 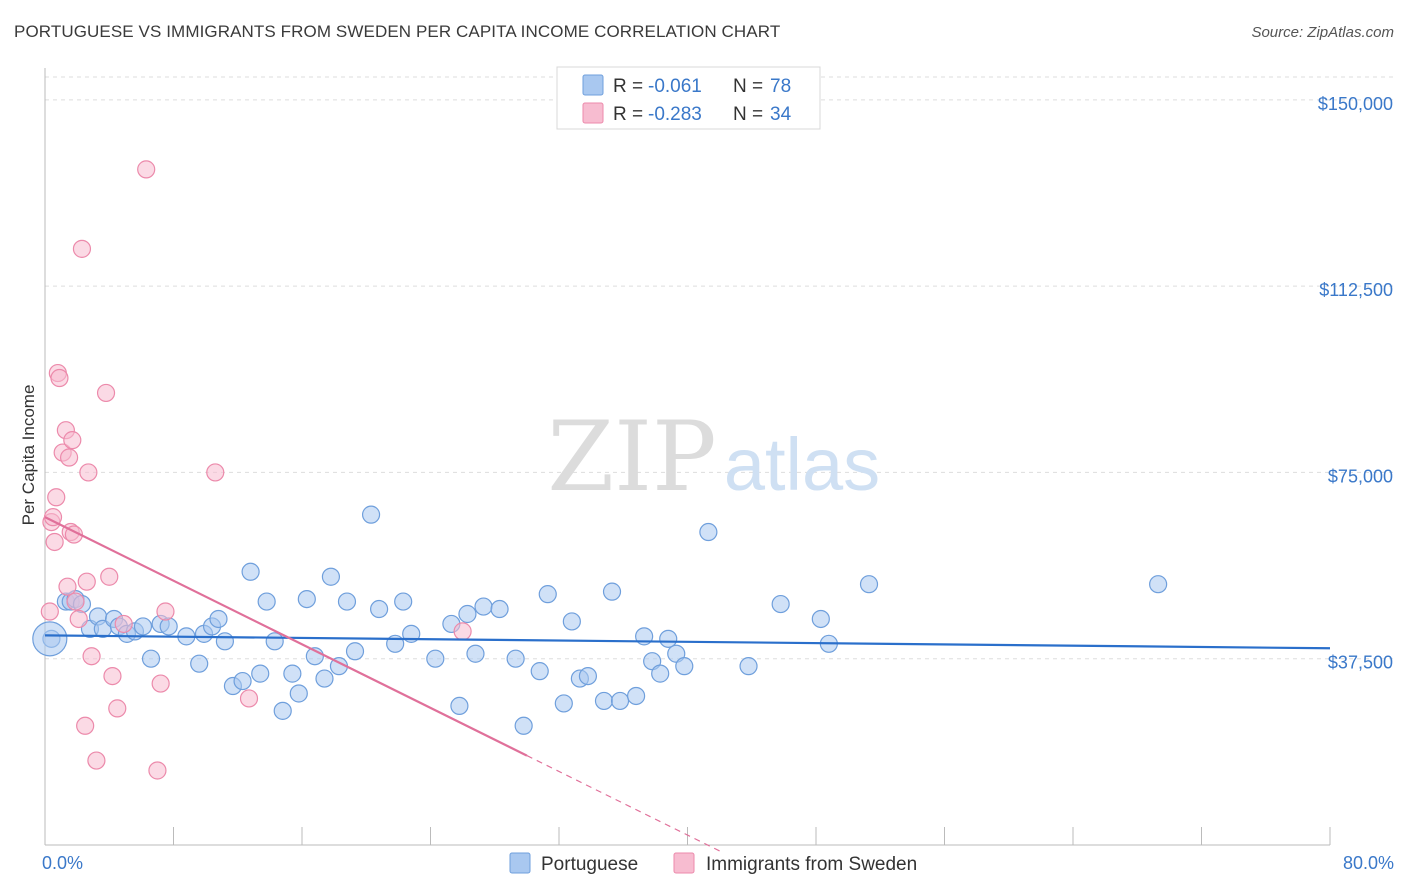 What do you see at coordinates (780, 86) in the screenshot?
I see `legend-n-value-1: 78` at bounding box center [780, 86].